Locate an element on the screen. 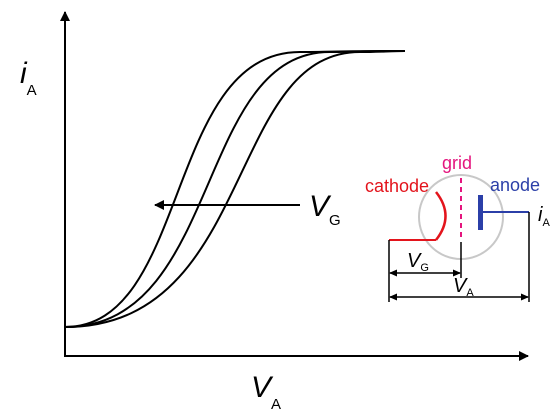 Image resolution: width=555 pixels, height=414 pixels. grid-label: grid is located at coordinates (457, 163).